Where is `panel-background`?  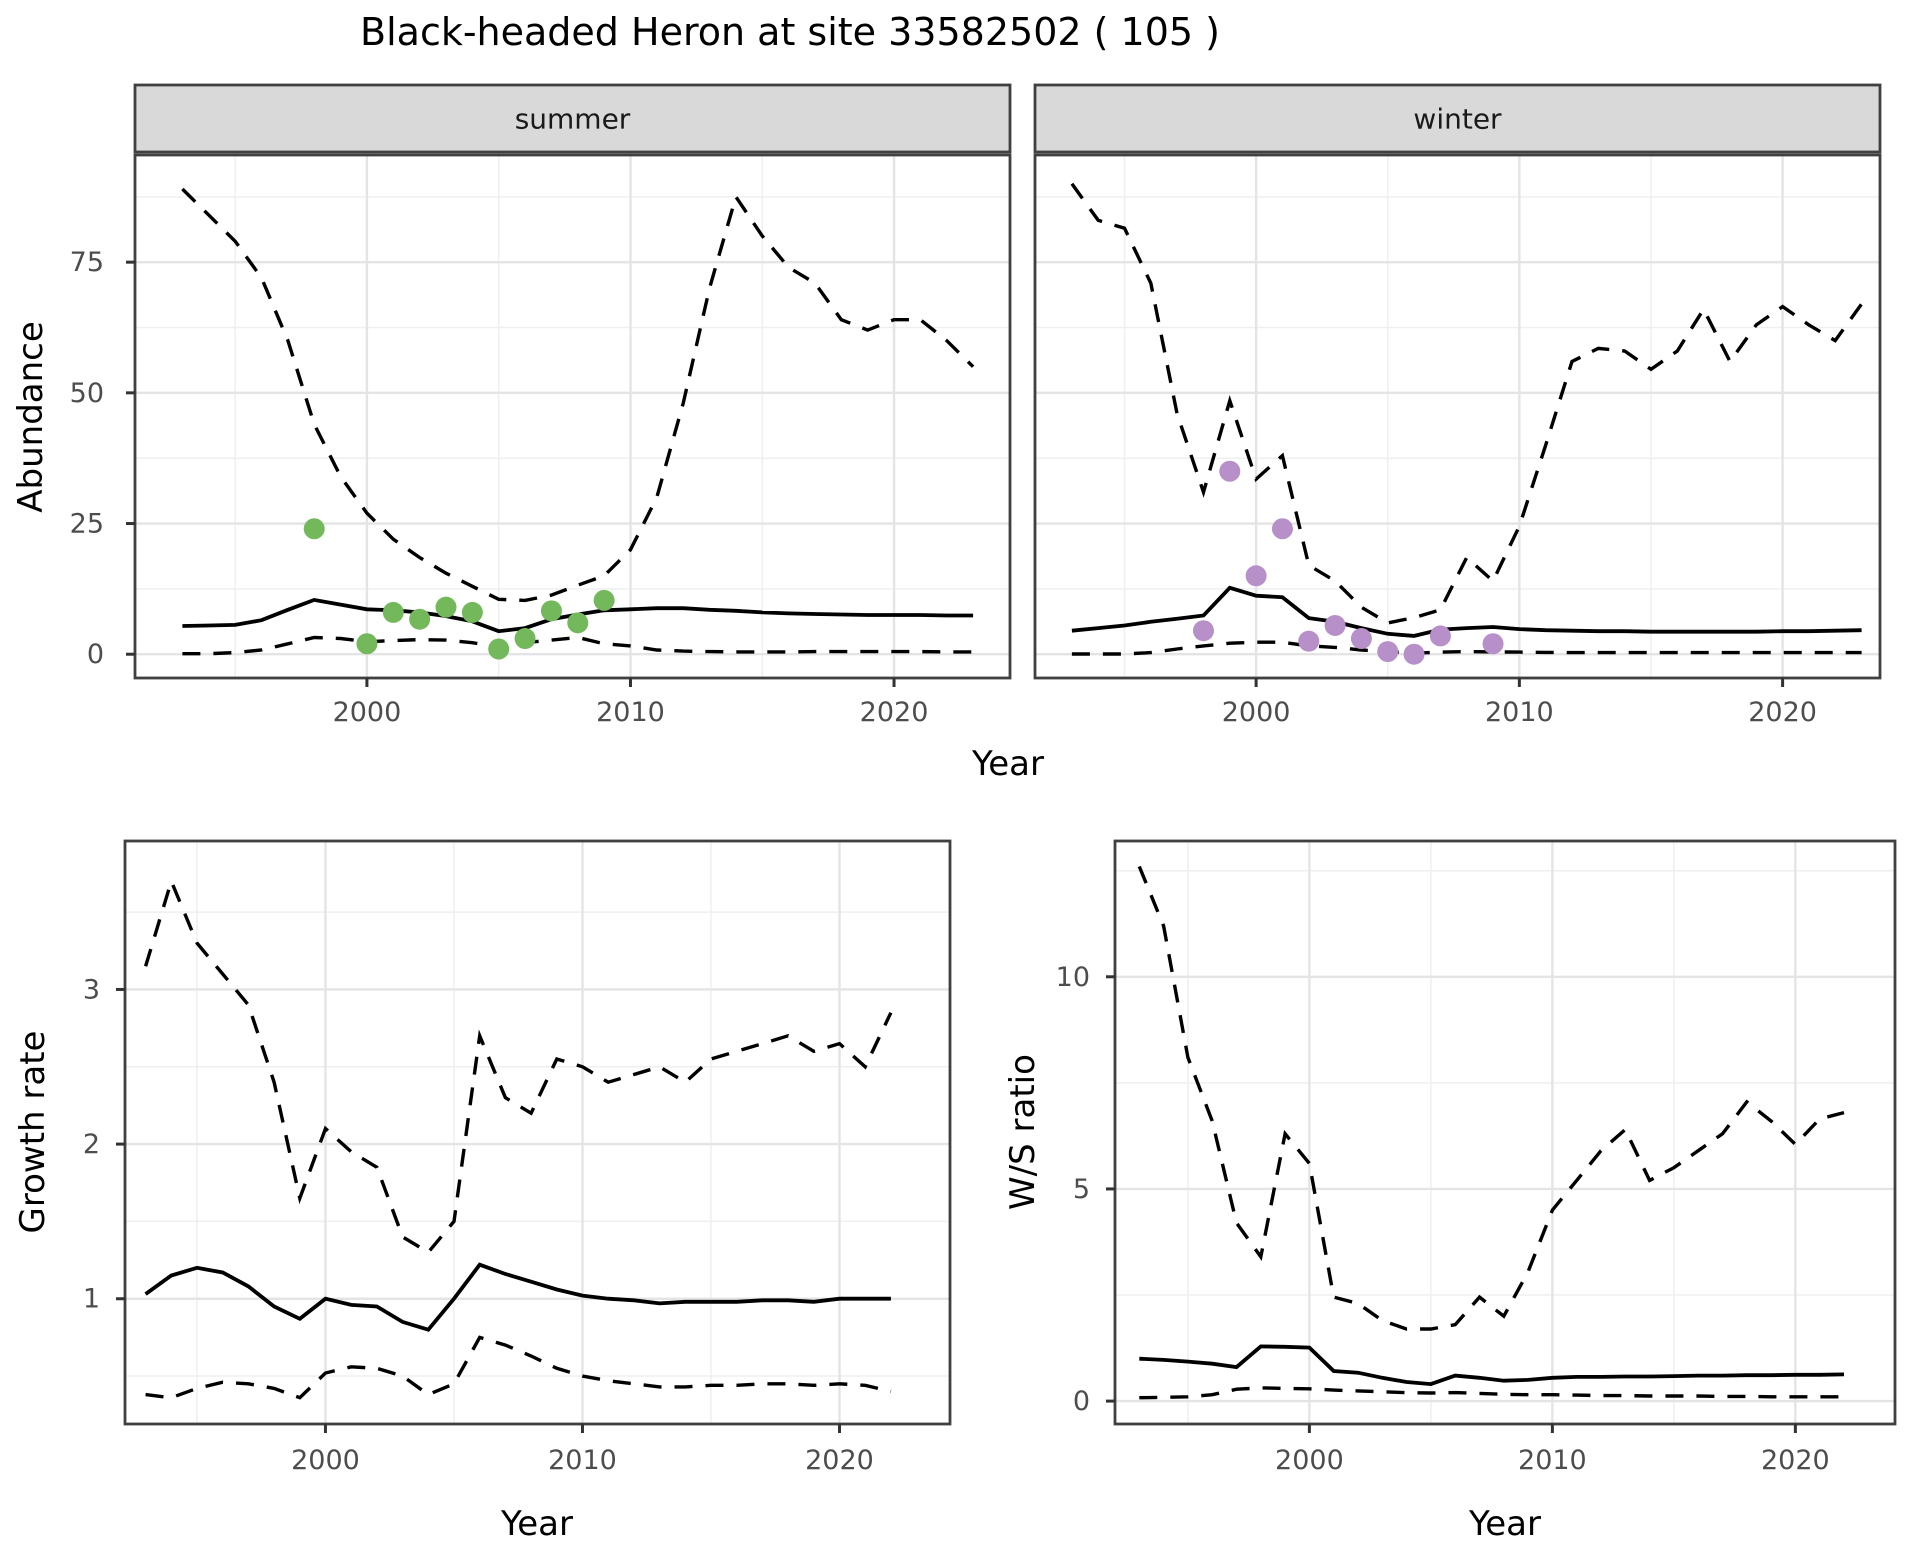
panel-background is located at coordinates (1457, 416).